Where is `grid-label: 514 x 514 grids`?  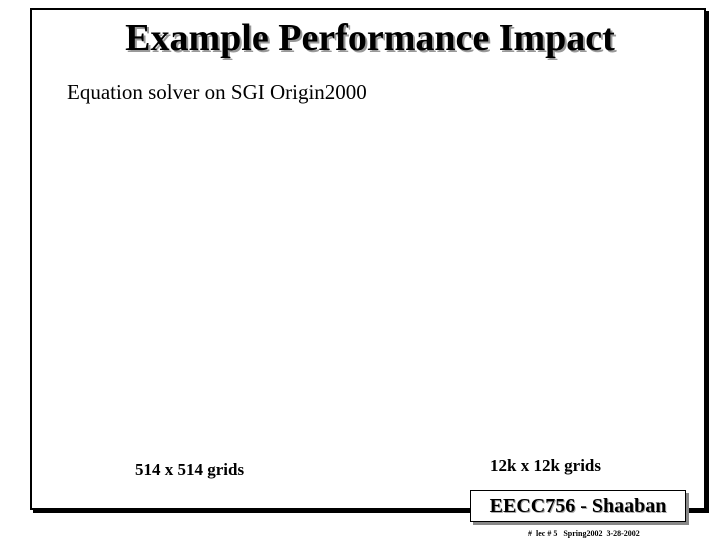
grid-label: 514 x 514 grids is located at coordinates (190, 469).